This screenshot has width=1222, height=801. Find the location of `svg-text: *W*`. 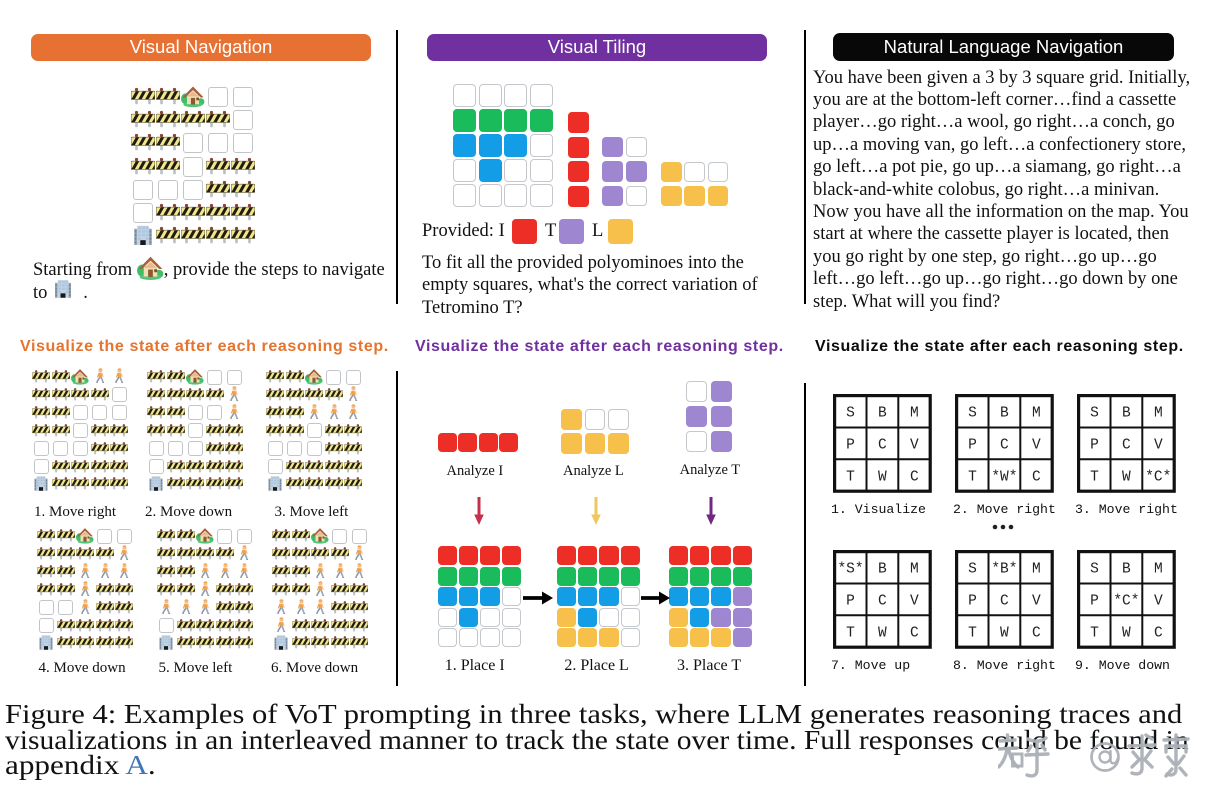

svg-text: *W* is located at coordinates (1004, 478).